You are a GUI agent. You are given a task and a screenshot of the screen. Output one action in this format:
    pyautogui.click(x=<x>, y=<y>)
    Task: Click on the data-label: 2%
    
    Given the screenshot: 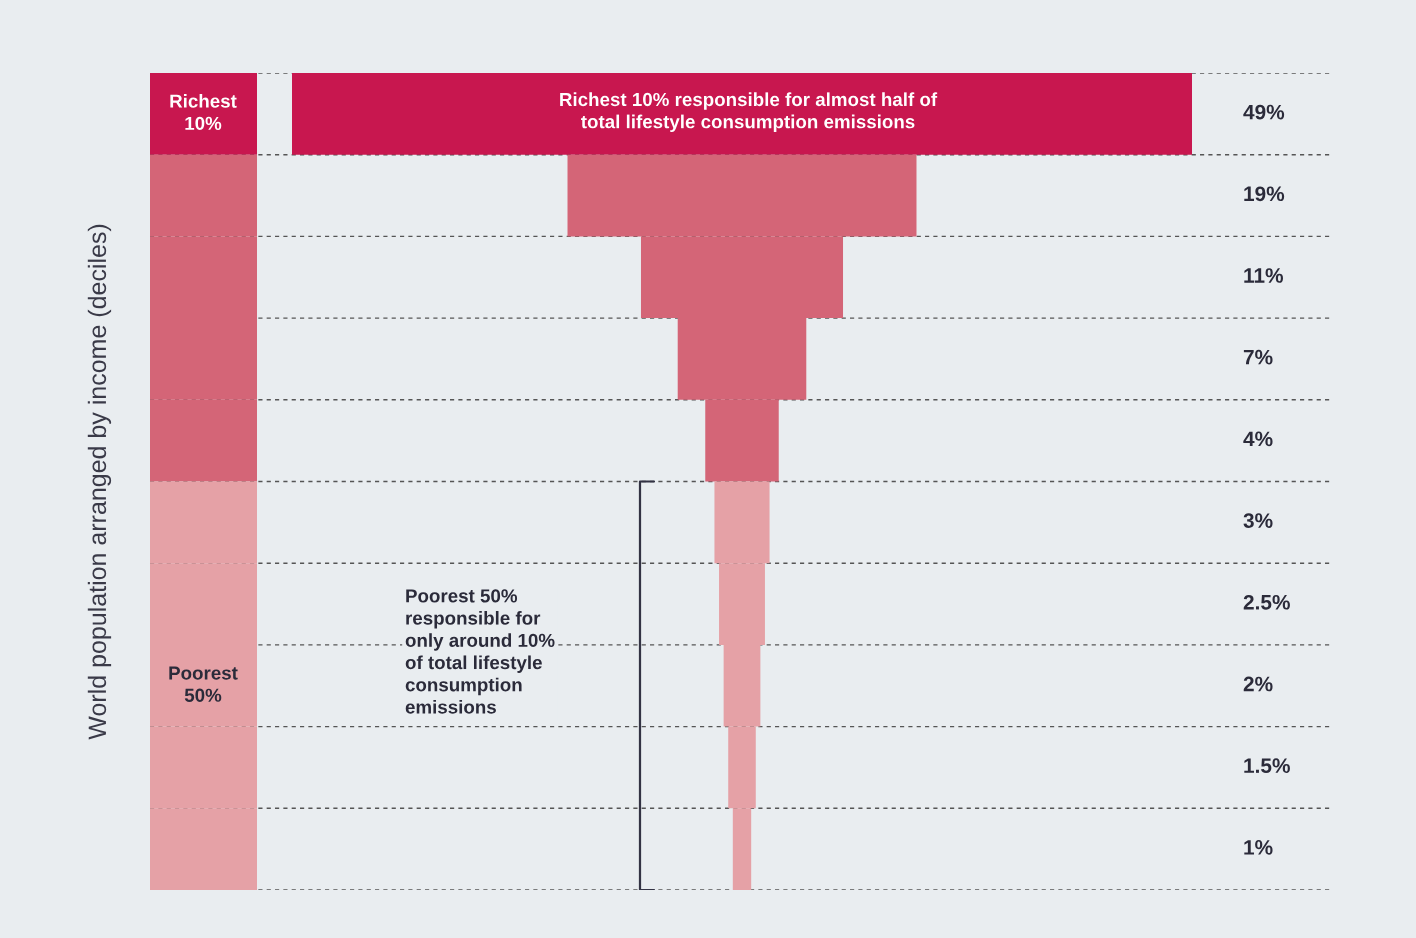 What is the action you would take?
    pyautogui.click(x=1258, y=684)
    